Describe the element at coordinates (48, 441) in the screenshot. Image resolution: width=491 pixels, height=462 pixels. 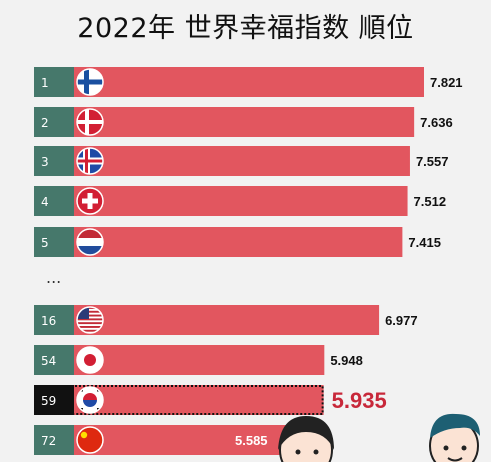
I see `rank-label: 72` at that location.